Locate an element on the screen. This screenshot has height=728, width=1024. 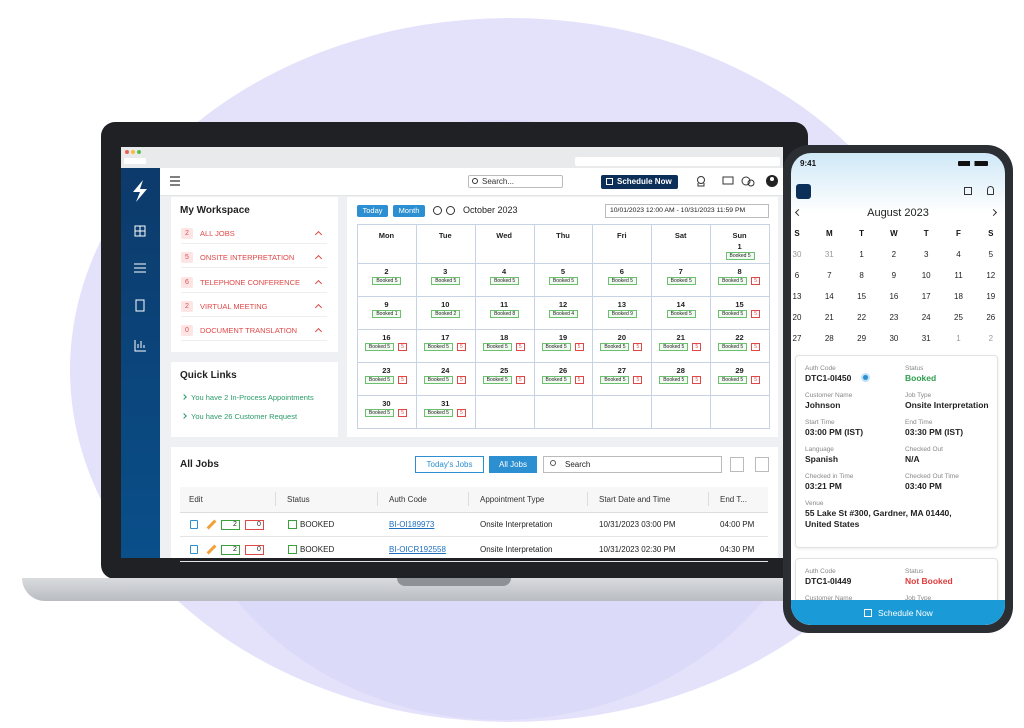
auth-code: BI-OI189973 is located at coordinates (412, 524).